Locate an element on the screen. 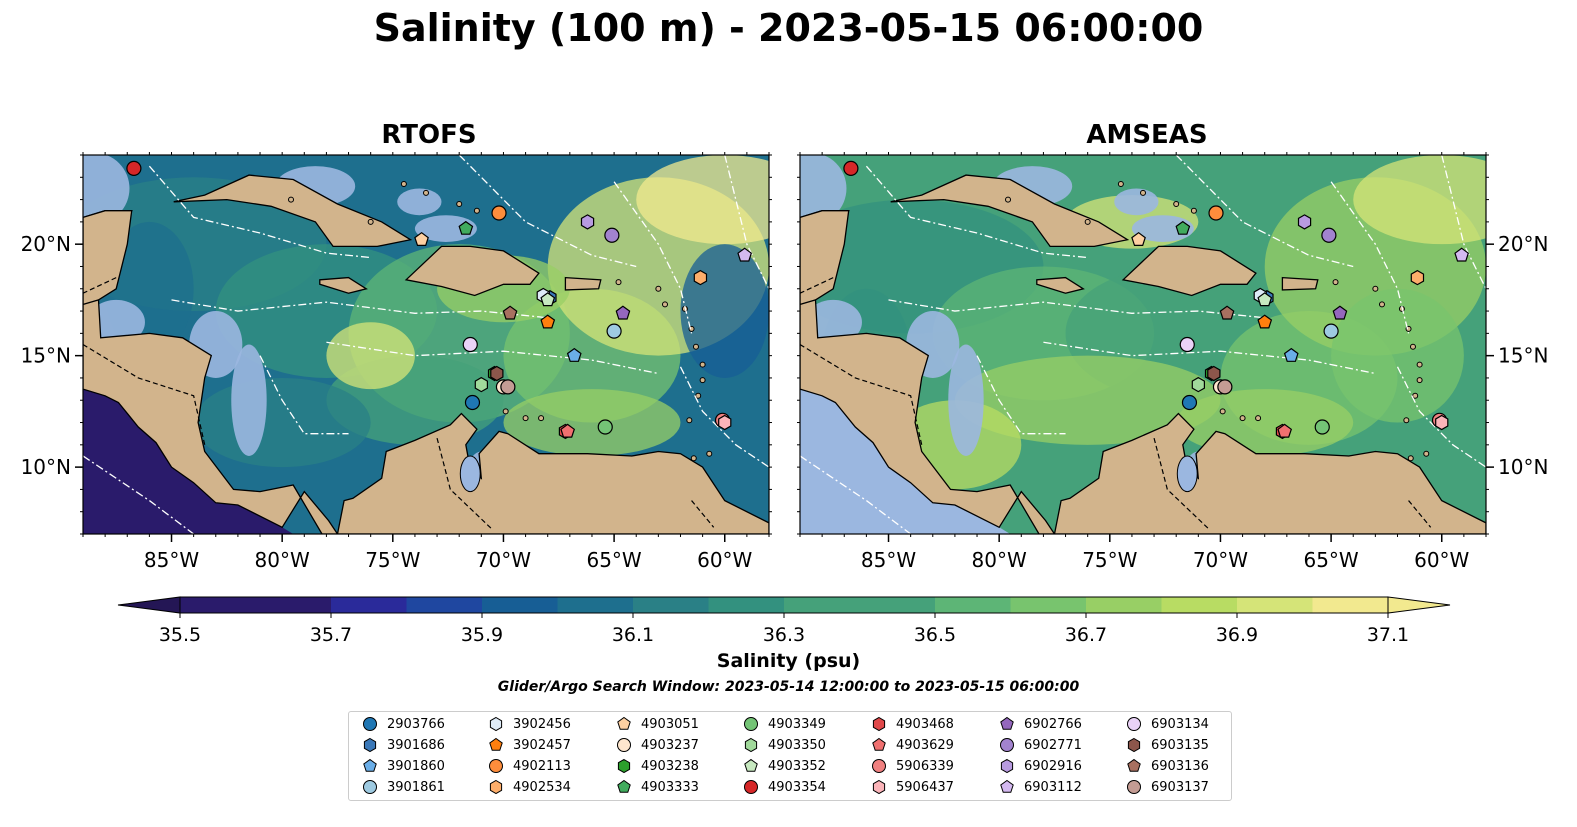 The width and height of the screenshot is (1577, 827). lat-tick-label-right: 15°N is located at coordinates (1523, 356).